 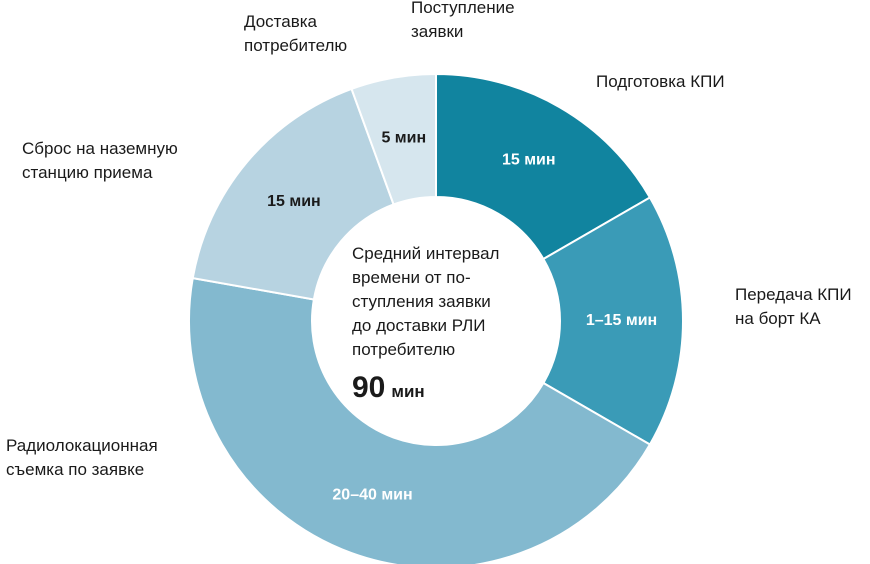 What do you see at coordinates (296, 33) in the screenshot?
I see `label-delivery: Доставка потребителю` at bounding box center [296, 33].